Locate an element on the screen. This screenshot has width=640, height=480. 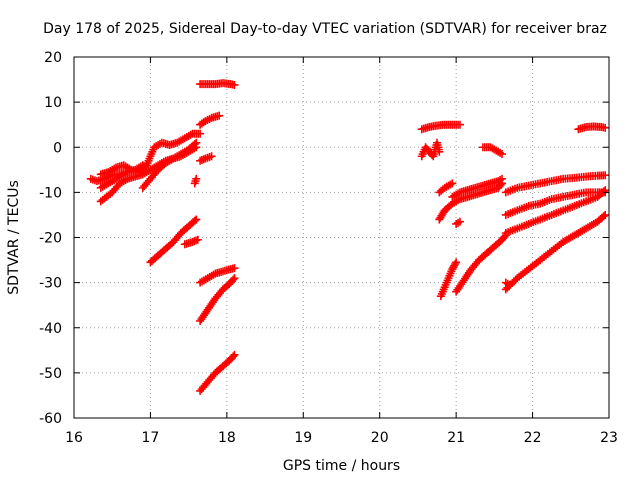
x-tick-label: 21 is located at coordinates (456, 438).